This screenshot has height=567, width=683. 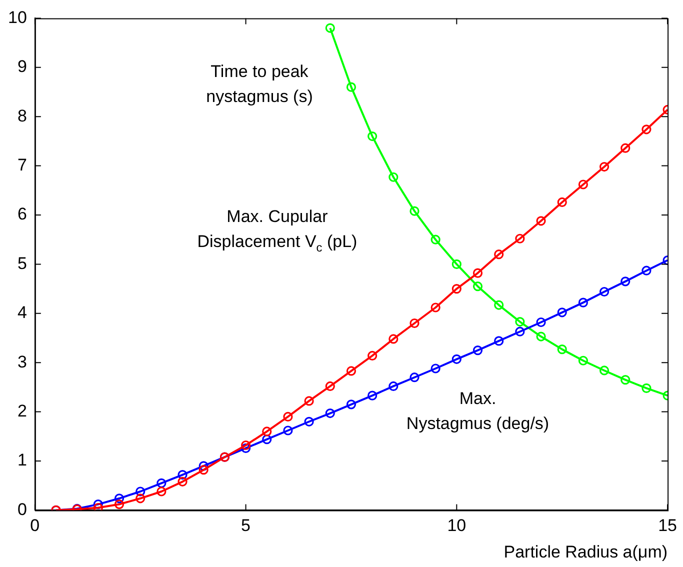 What do you see at coordinates (22, 460) in the screenshot?
I see `y-tick-label: 1` at bounding box center [22, 460].